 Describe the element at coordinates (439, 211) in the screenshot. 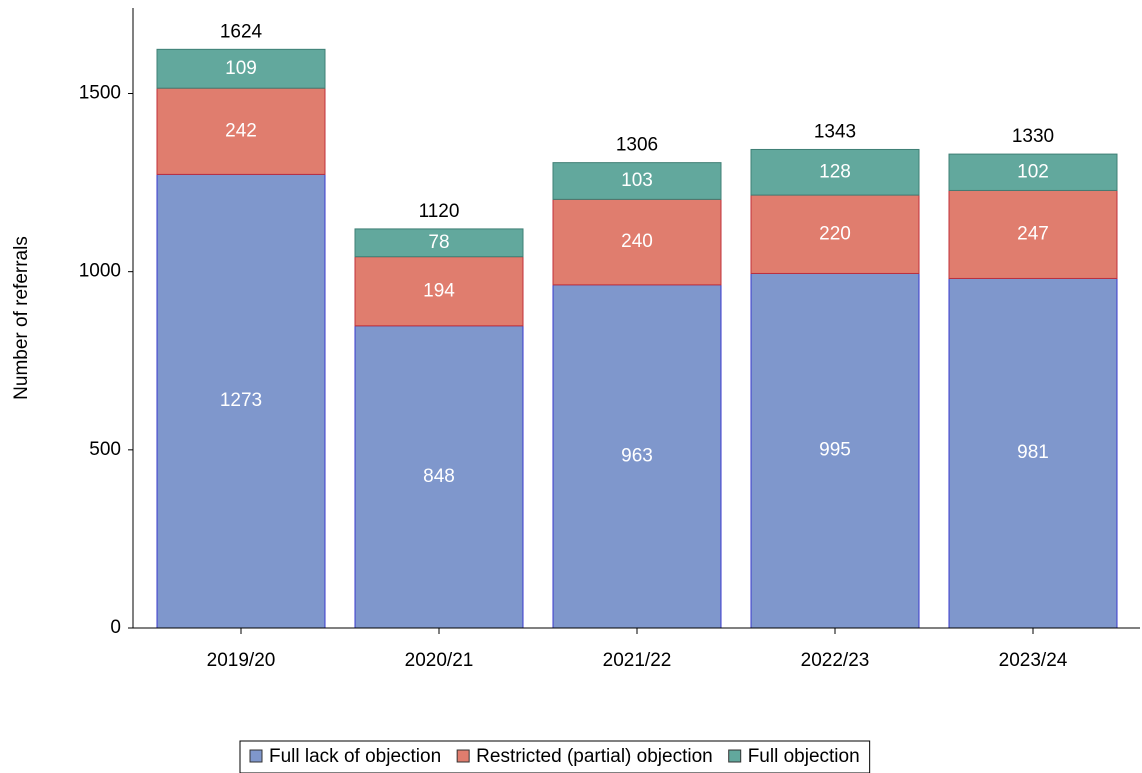

I see `total-label: 1120` at that location.